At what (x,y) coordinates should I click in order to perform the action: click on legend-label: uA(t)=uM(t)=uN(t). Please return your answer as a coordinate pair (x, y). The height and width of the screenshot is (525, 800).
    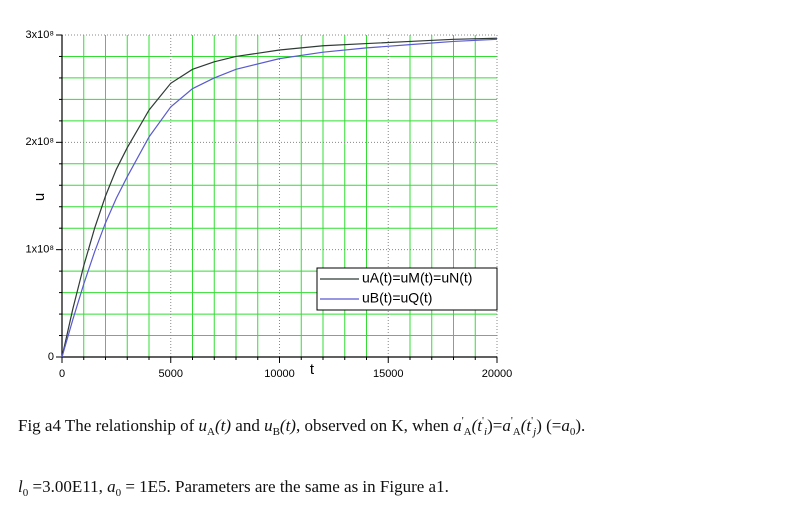
    Looking at the image, I should click on (417, 278).